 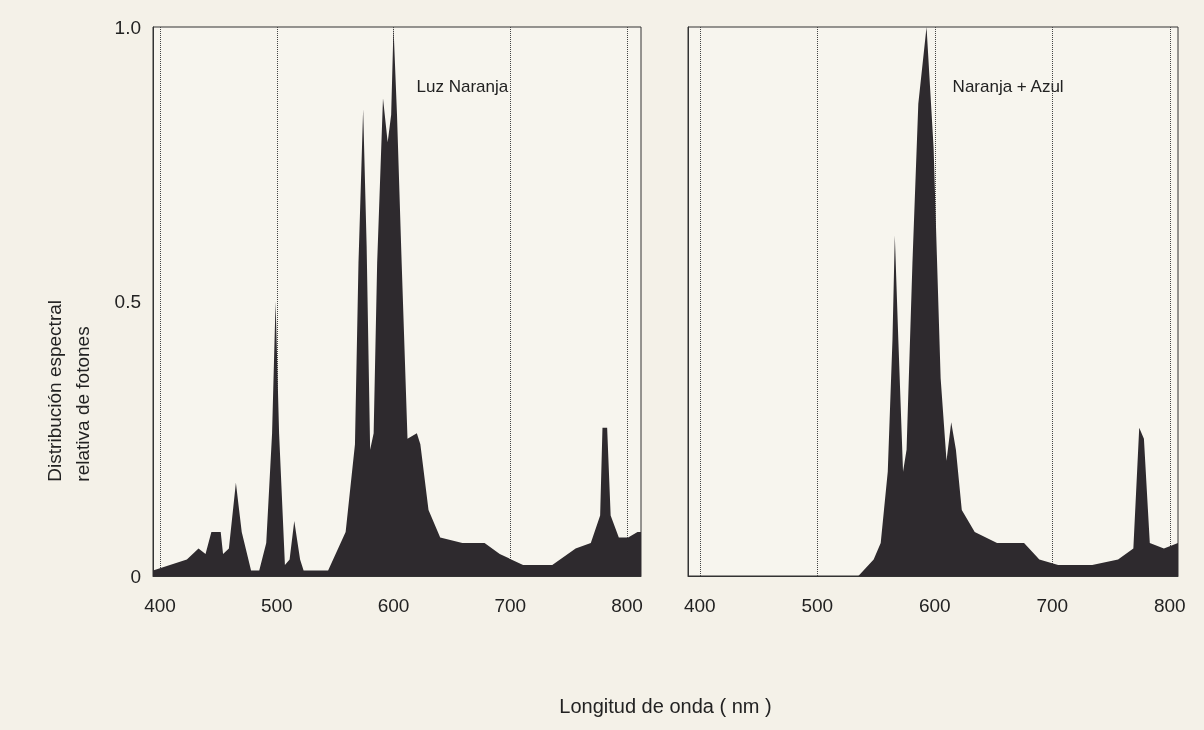 I want to click on x-axis-title: Longitud de onda ( nm ), so click(x=665, y=706).